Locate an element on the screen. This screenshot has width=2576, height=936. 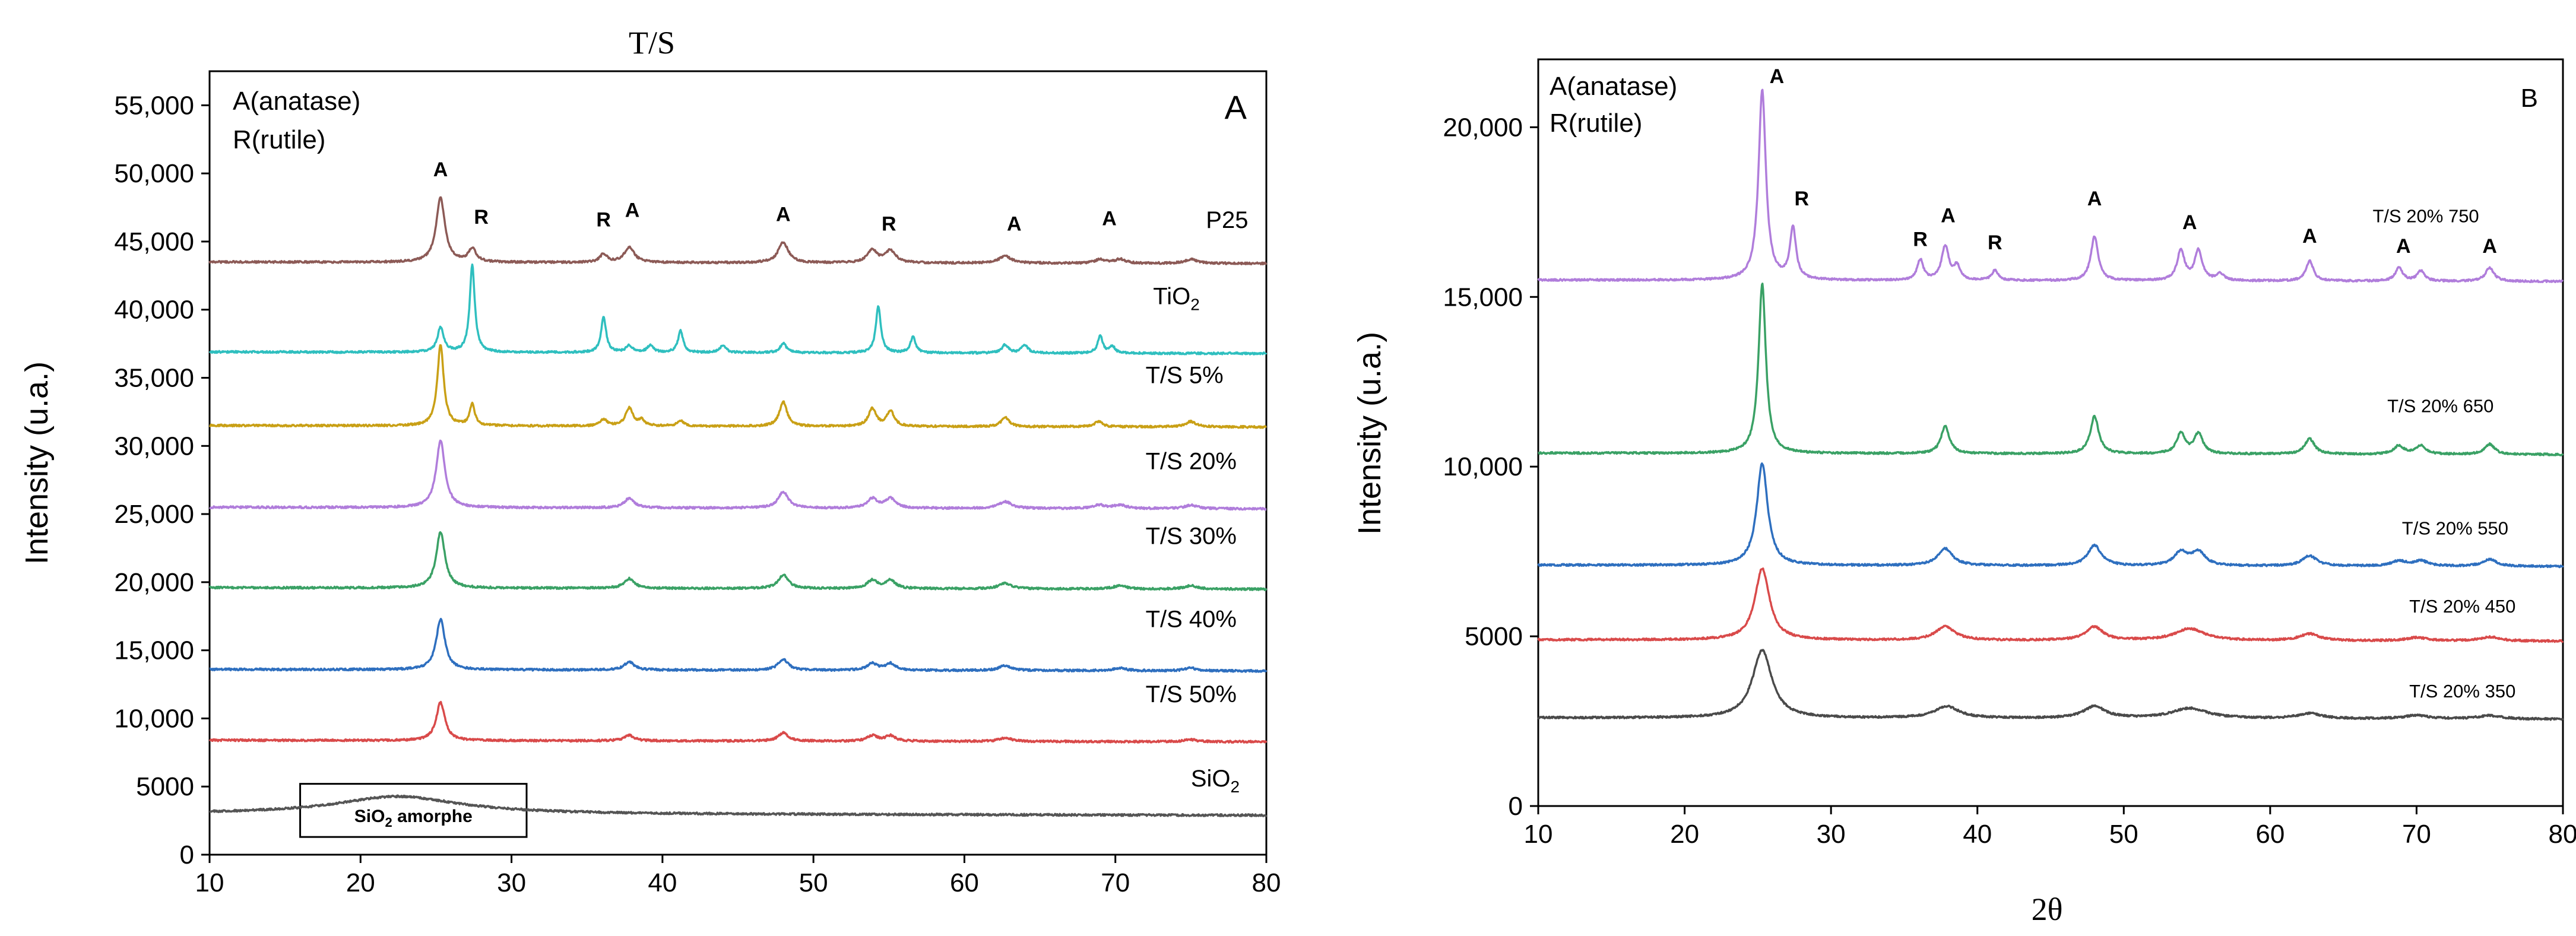
panel-b-legend-rutile: R(rutile) is located at coordinates (1596, 123).